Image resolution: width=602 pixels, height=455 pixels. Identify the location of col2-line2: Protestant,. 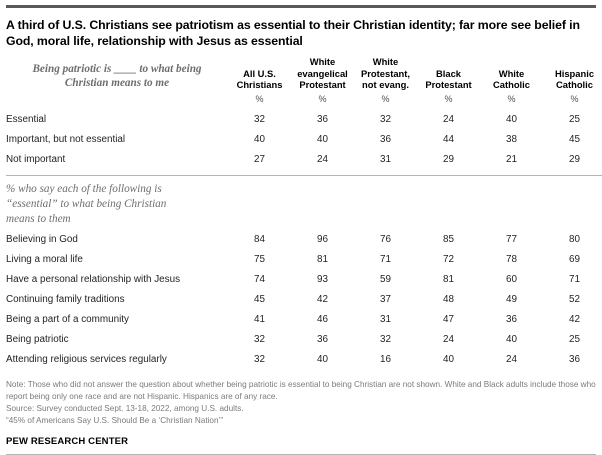
(385, 73).